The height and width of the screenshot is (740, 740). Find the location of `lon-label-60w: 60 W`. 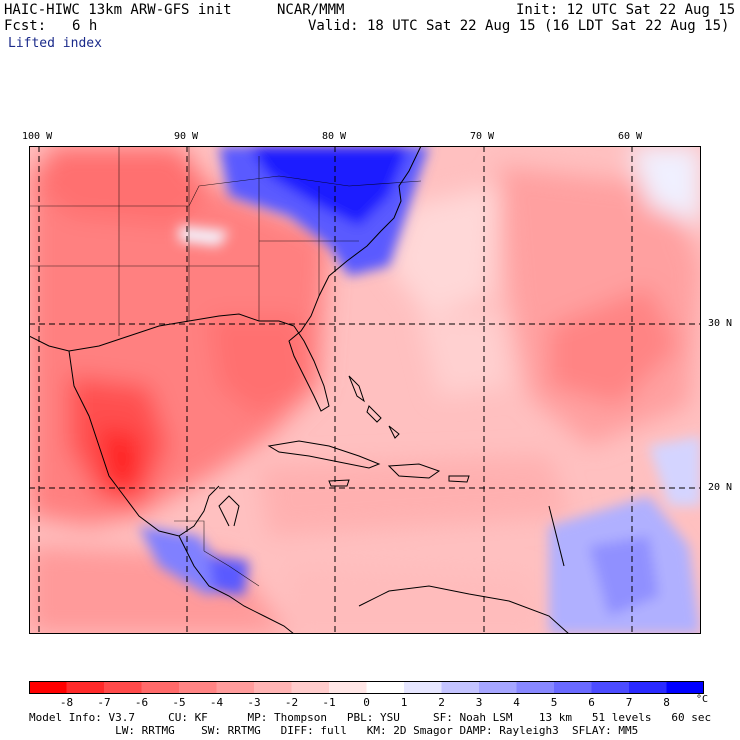

lon-label-60w: 60 W is located at coordinates (630, 136).